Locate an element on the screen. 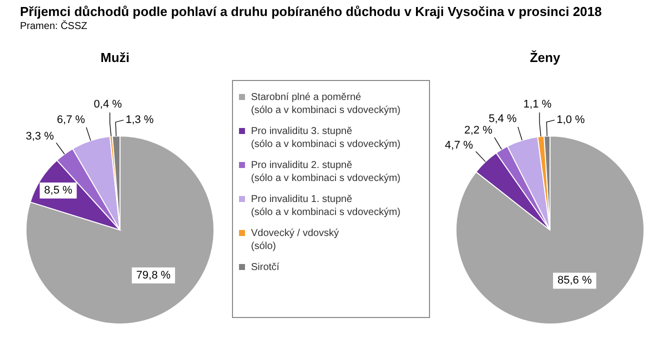 This screenshot has height=346, width=664. legend-label: Starobní plné a poměrné (sólo a v kombinaci s vdoveckým) is located at coordinates (325, 104).